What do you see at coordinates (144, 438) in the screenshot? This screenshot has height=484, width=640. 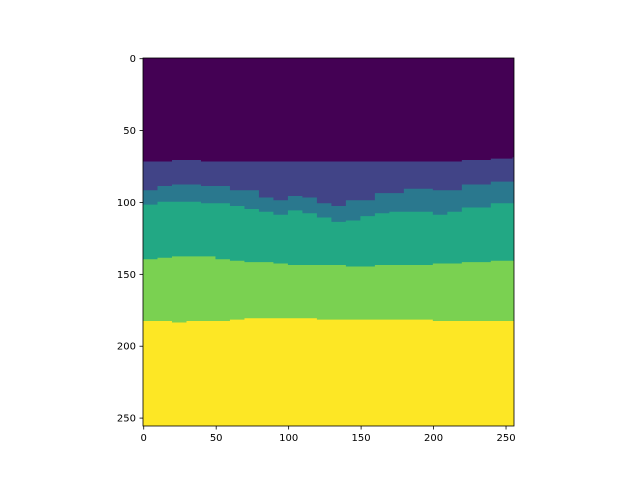 I see `x-tick-label: 0` at bounding box center [144, 438].